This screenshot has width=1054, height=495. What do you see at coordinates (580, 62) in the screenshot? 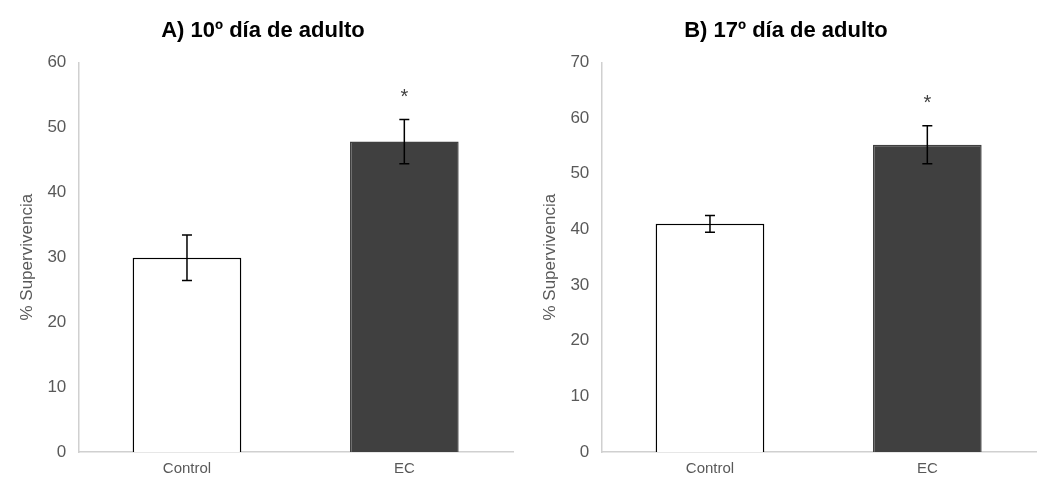
I see `y-tick-label: 70` at bounding box center [580, 62].